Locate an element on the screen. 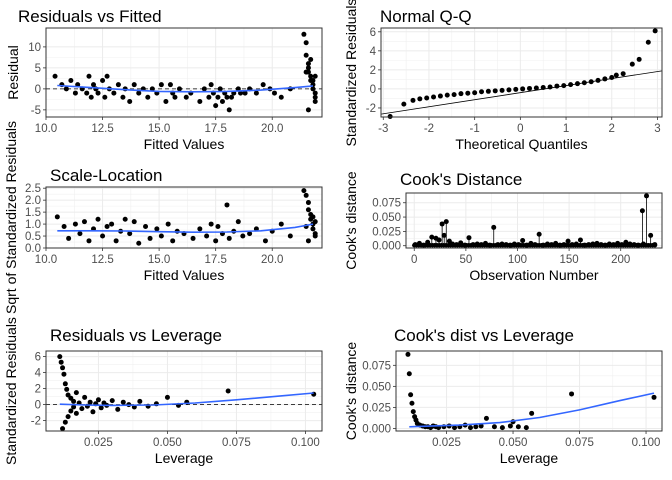 This screenshot has height=480, width=672. panel-background is located at coordinates (521, 72).